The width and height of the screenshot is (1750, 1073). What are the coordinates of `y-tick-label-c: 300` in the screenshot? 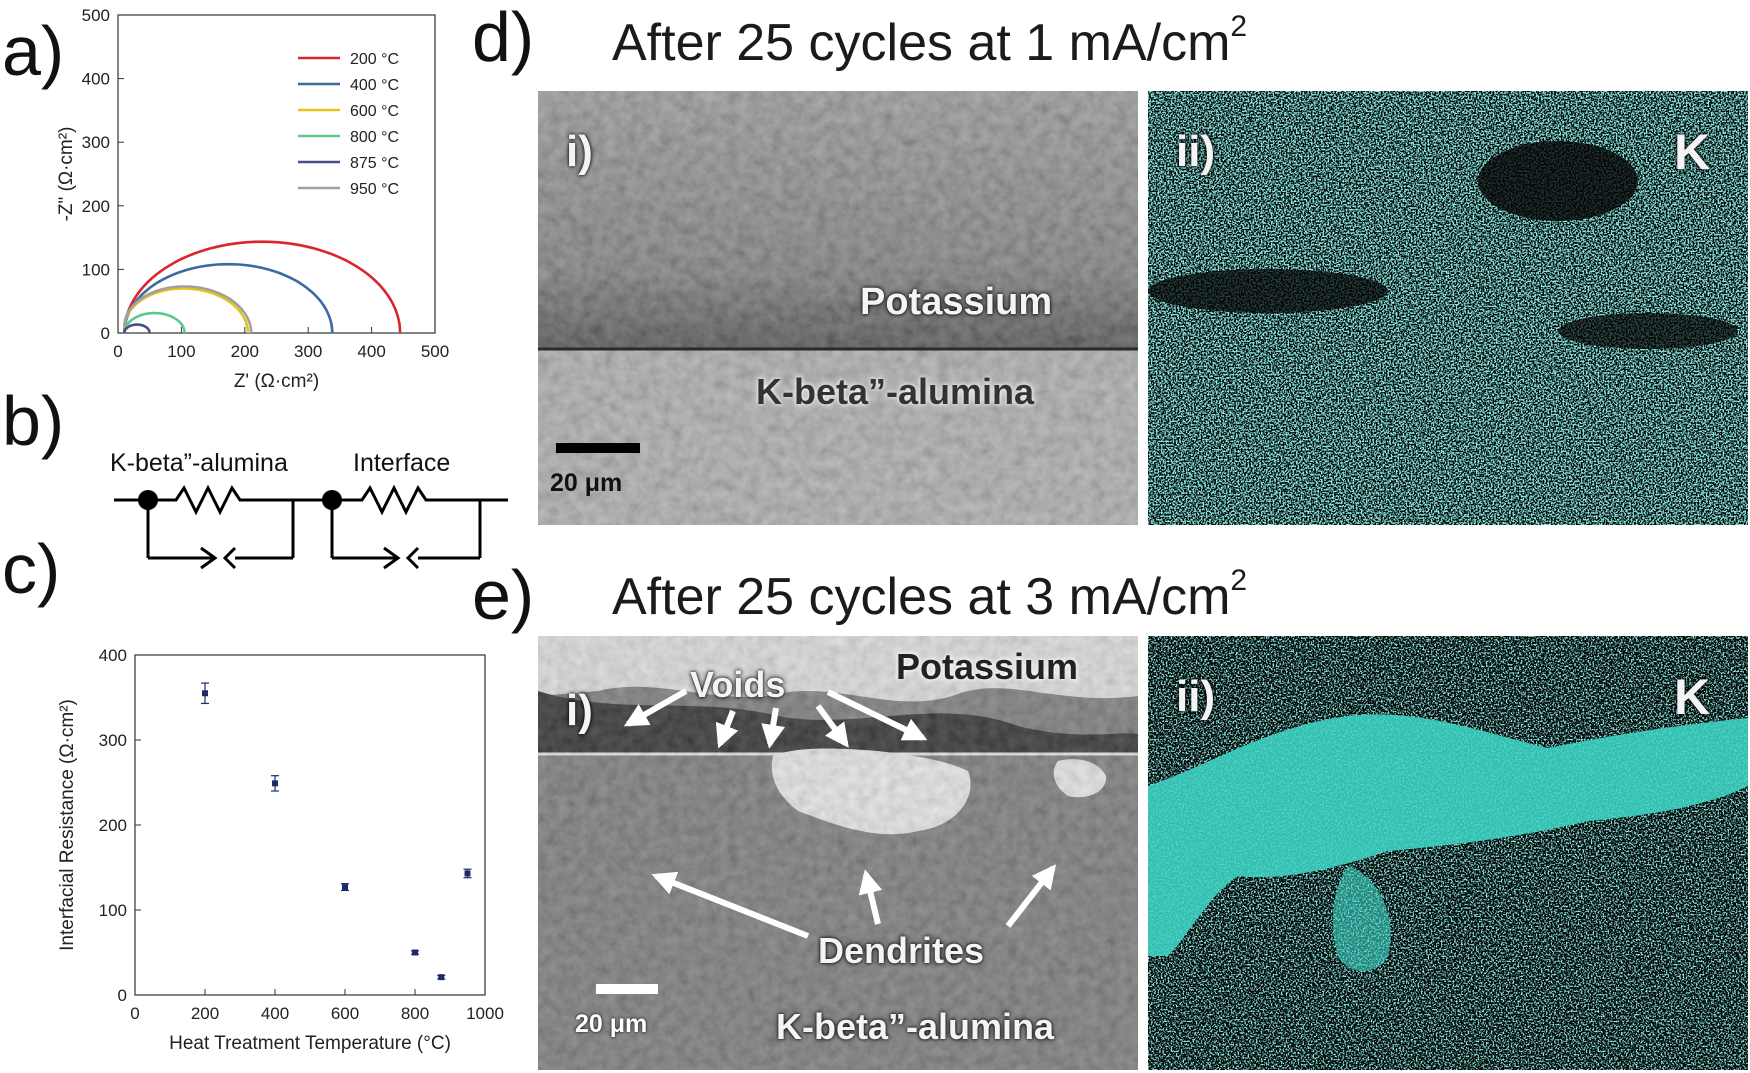 It's located at (113, 740).